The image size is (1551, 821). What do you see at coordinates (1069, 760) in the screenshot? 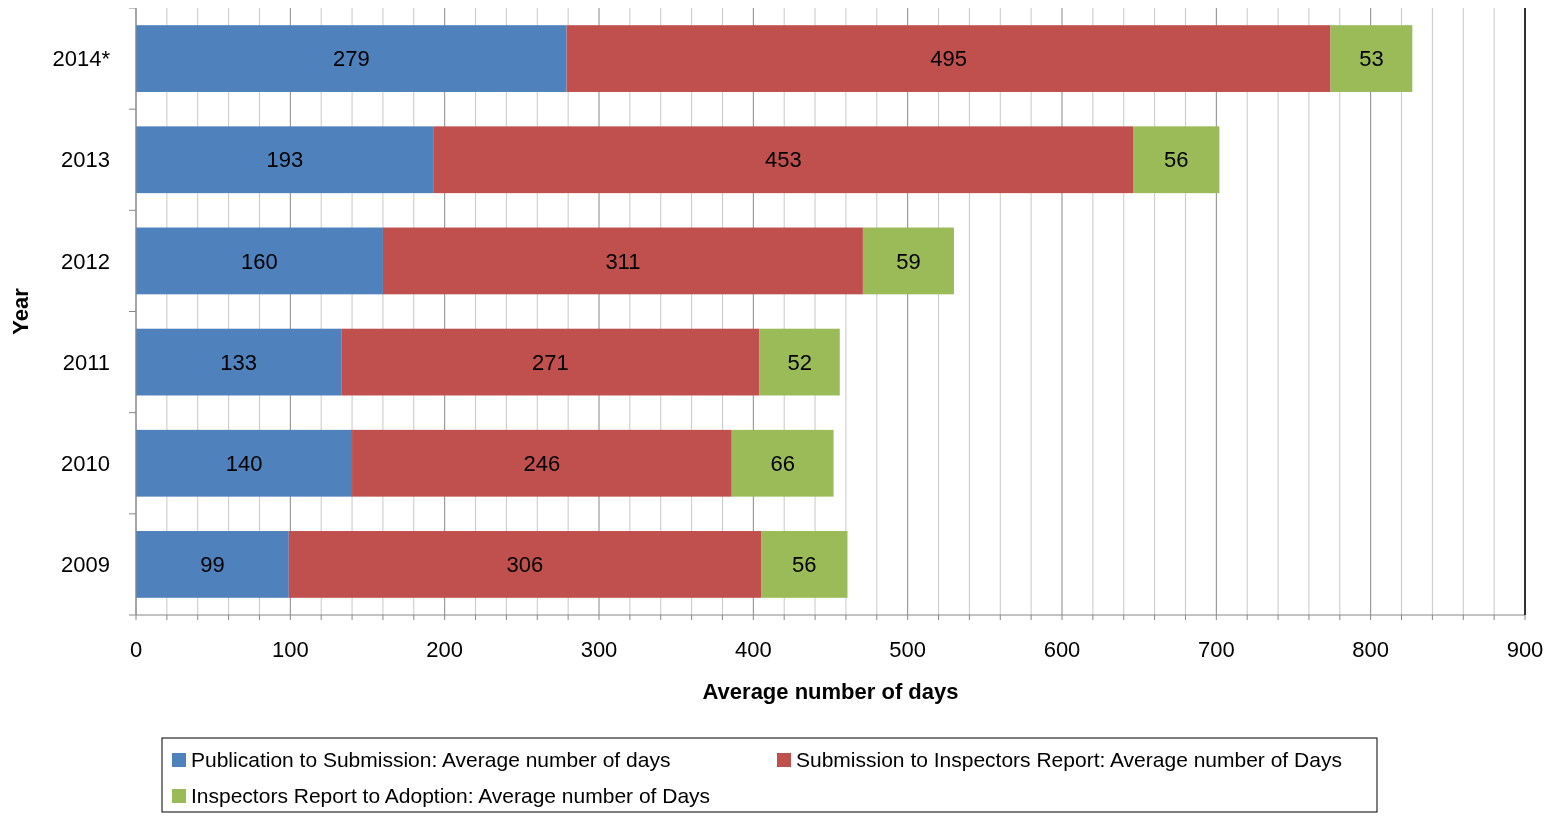
I see `legend-label: Submission to Inspectors Report: Average number of Days` at bounding box center [1069, 760].